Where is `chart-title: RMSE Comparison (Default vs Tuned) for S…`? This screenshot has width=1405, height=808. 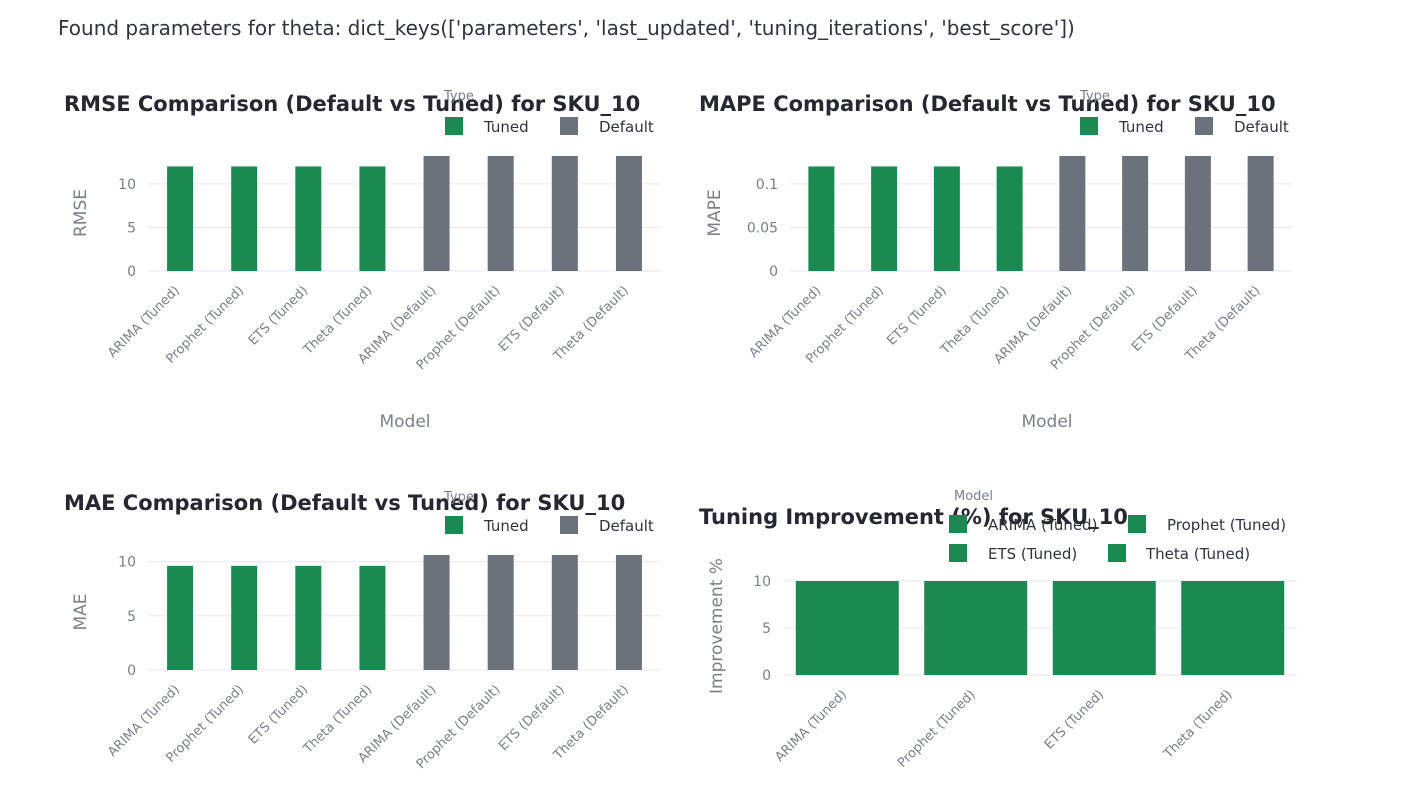
chart-title: RMSE Comparison (Default vs Tuned) for S… is located at coordinates (352, 104).